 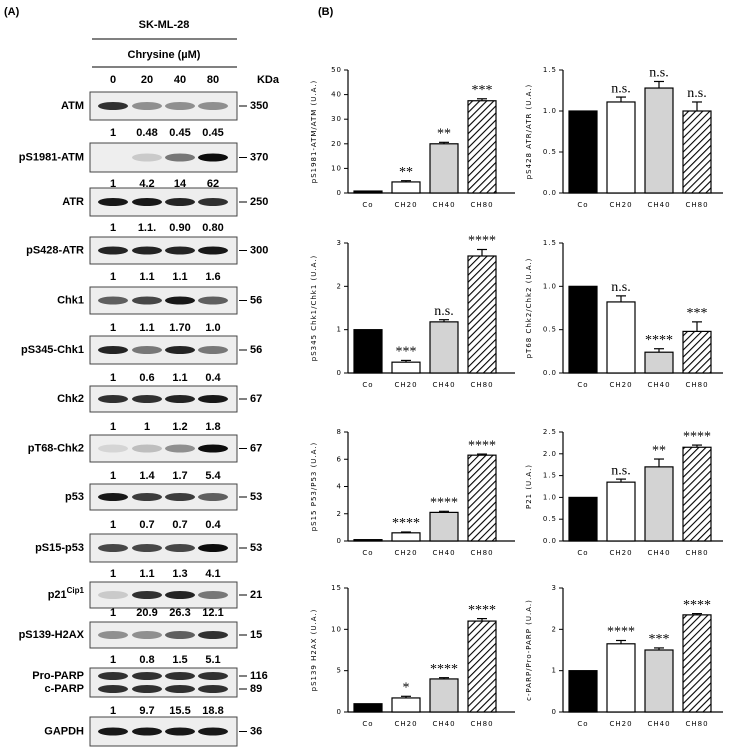 I want to click on quantification: 20.9, so click(x=146, y=613).